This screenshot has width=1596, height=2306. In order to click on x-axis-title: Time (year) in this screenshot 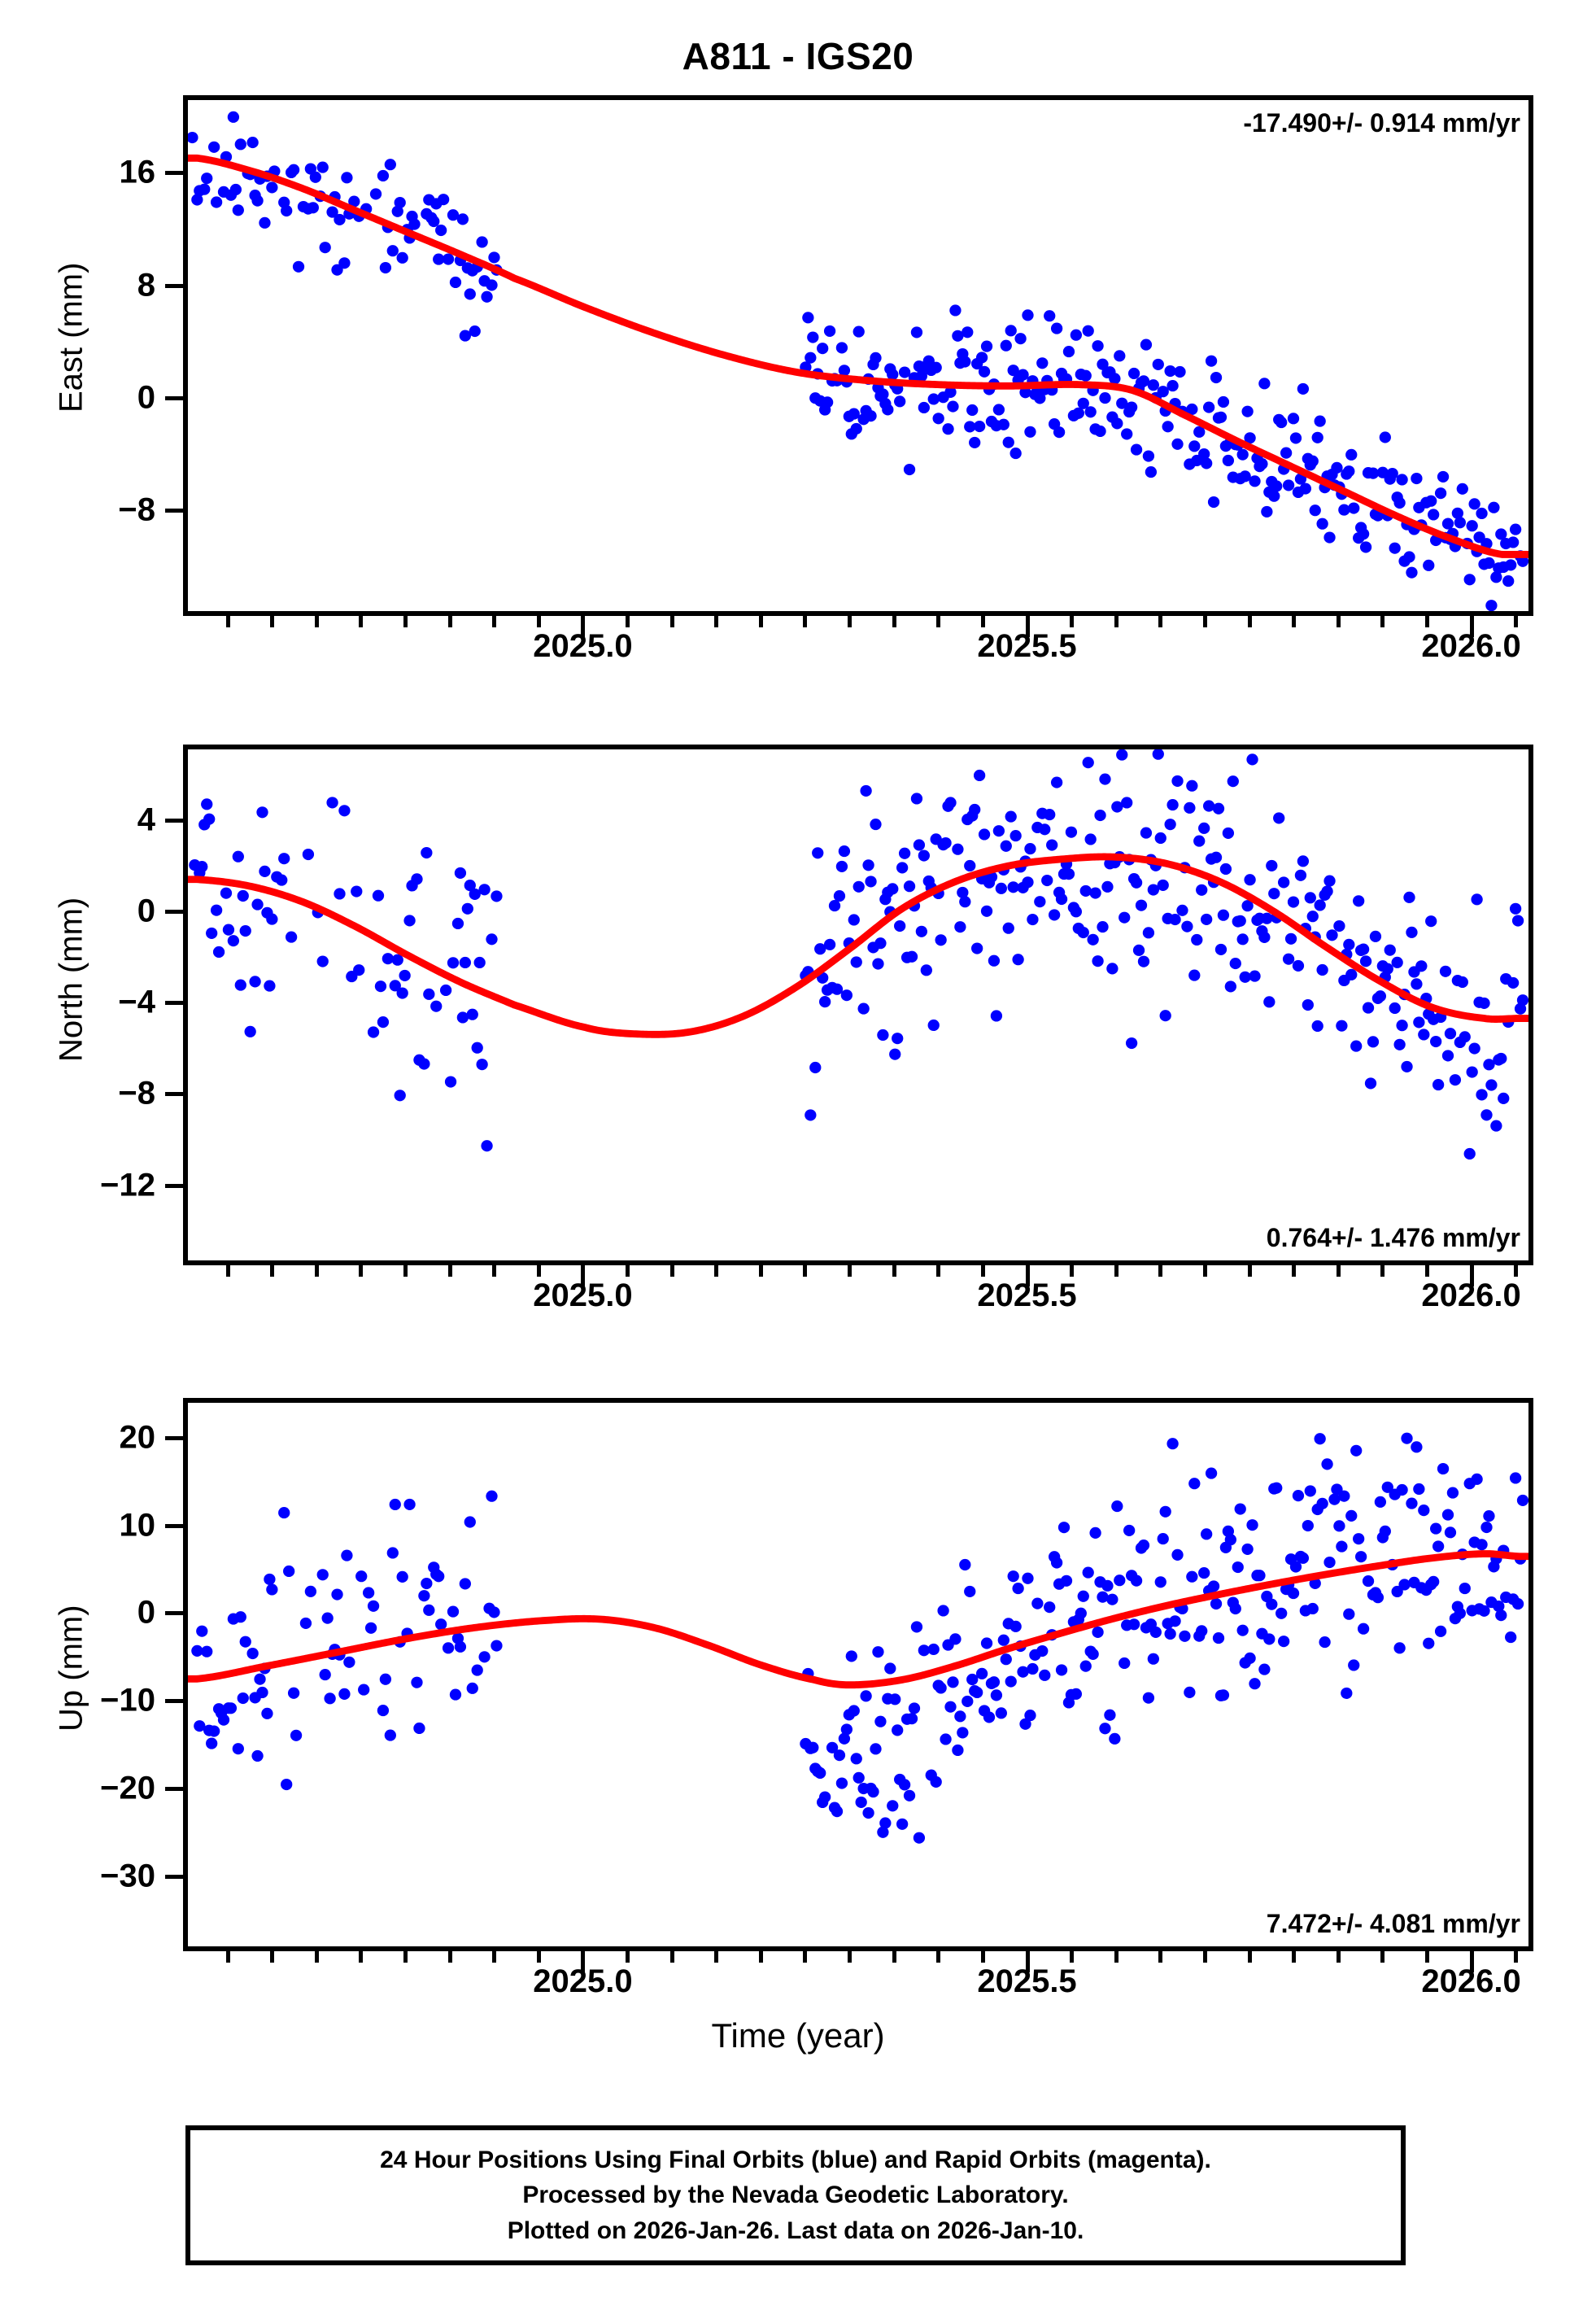, I will do `click(798, 2035)`.